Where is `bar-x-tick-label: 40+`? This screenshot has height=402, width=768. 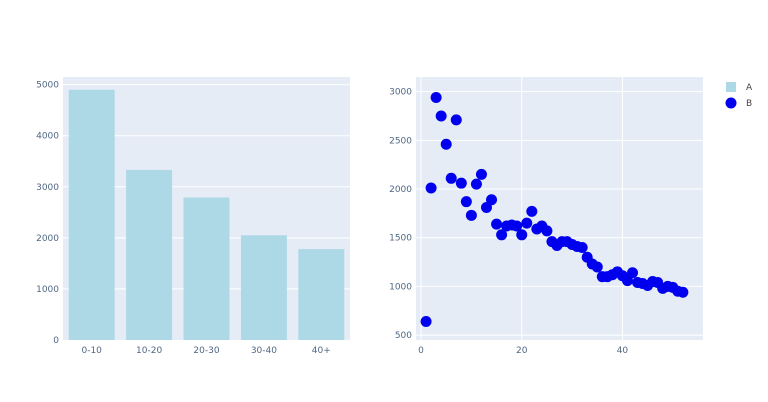 bar-x-tick-label: 40+ is located at coordinates (321, 351).